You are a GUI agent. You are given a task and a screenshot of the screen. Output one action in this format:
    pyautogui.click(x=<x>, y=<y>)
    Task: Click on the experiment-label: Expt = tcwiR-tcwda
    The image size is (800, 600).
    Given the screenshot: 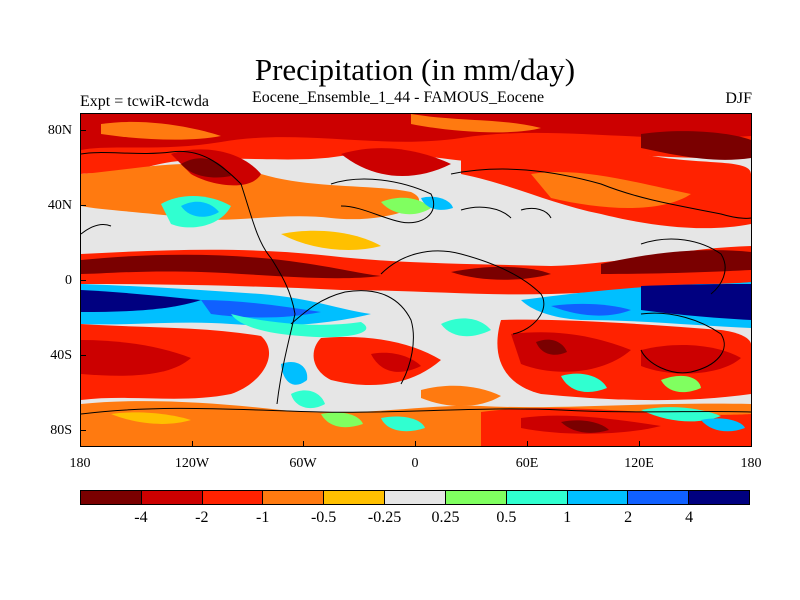 What is the action you would take?
    pyautogui.click(x=144, y=101)
    